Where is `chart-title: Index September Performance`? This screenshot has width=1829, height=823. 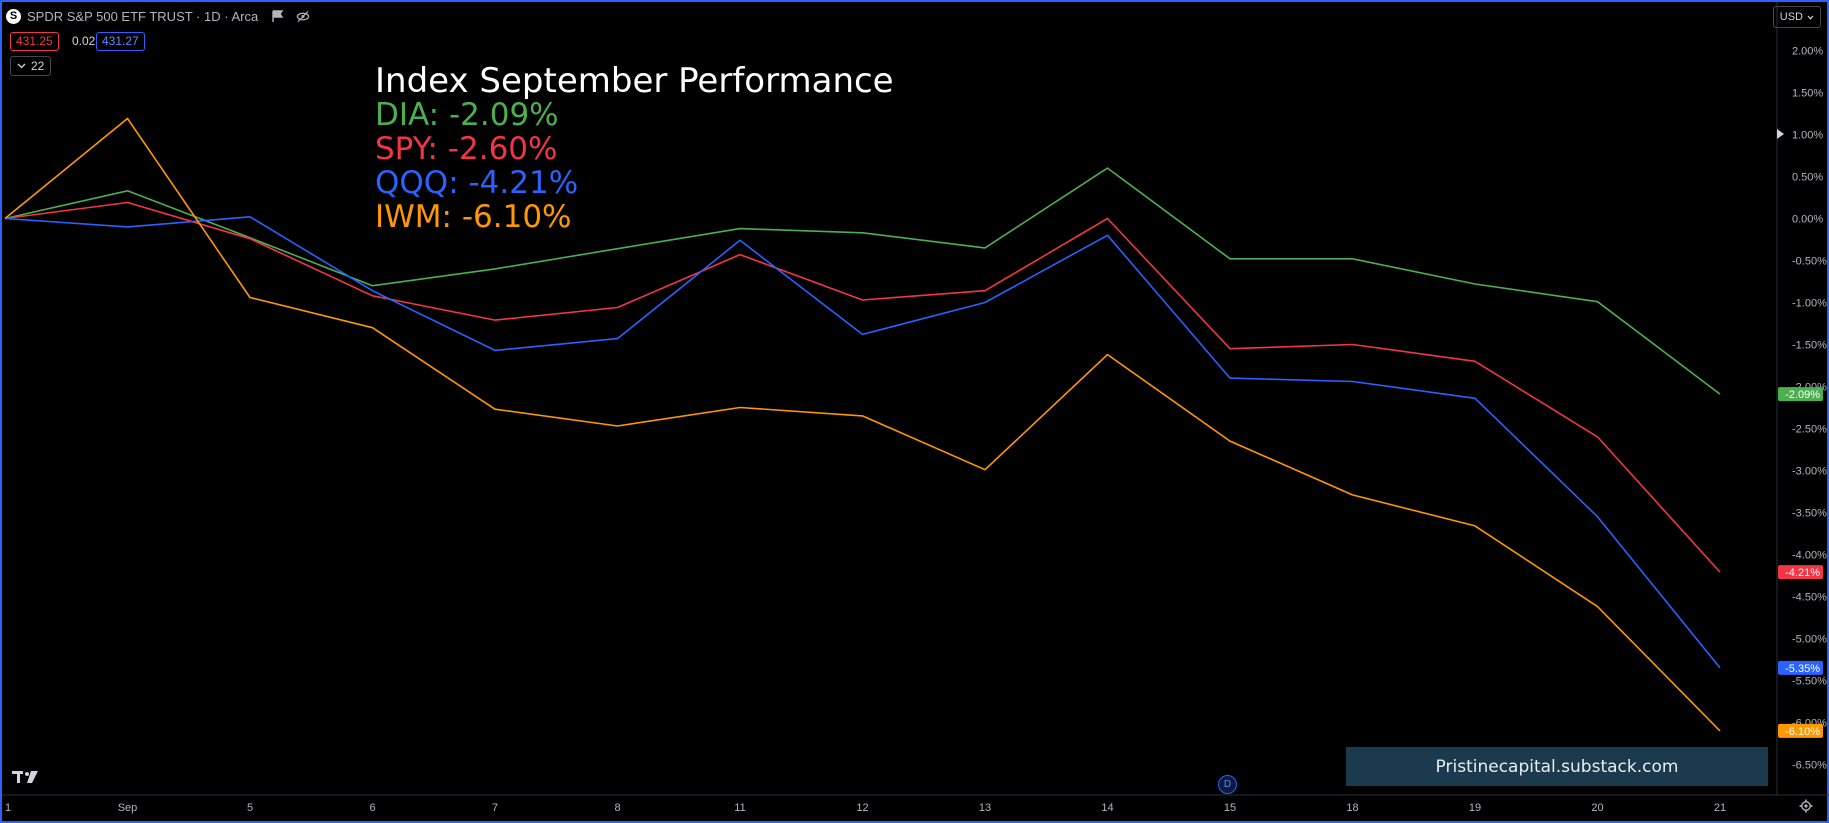 chart-title: Index September Performance is located at coordinates (634, 81).